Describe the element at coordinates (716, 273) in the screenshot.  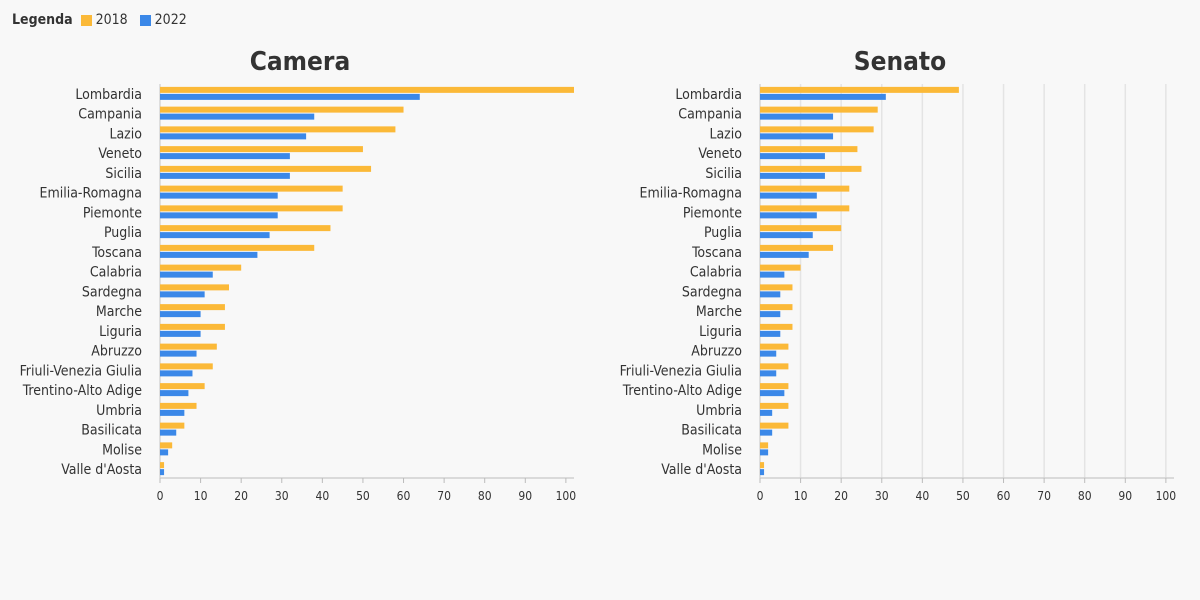
I see `senato-category-label: Calabria` at that location.